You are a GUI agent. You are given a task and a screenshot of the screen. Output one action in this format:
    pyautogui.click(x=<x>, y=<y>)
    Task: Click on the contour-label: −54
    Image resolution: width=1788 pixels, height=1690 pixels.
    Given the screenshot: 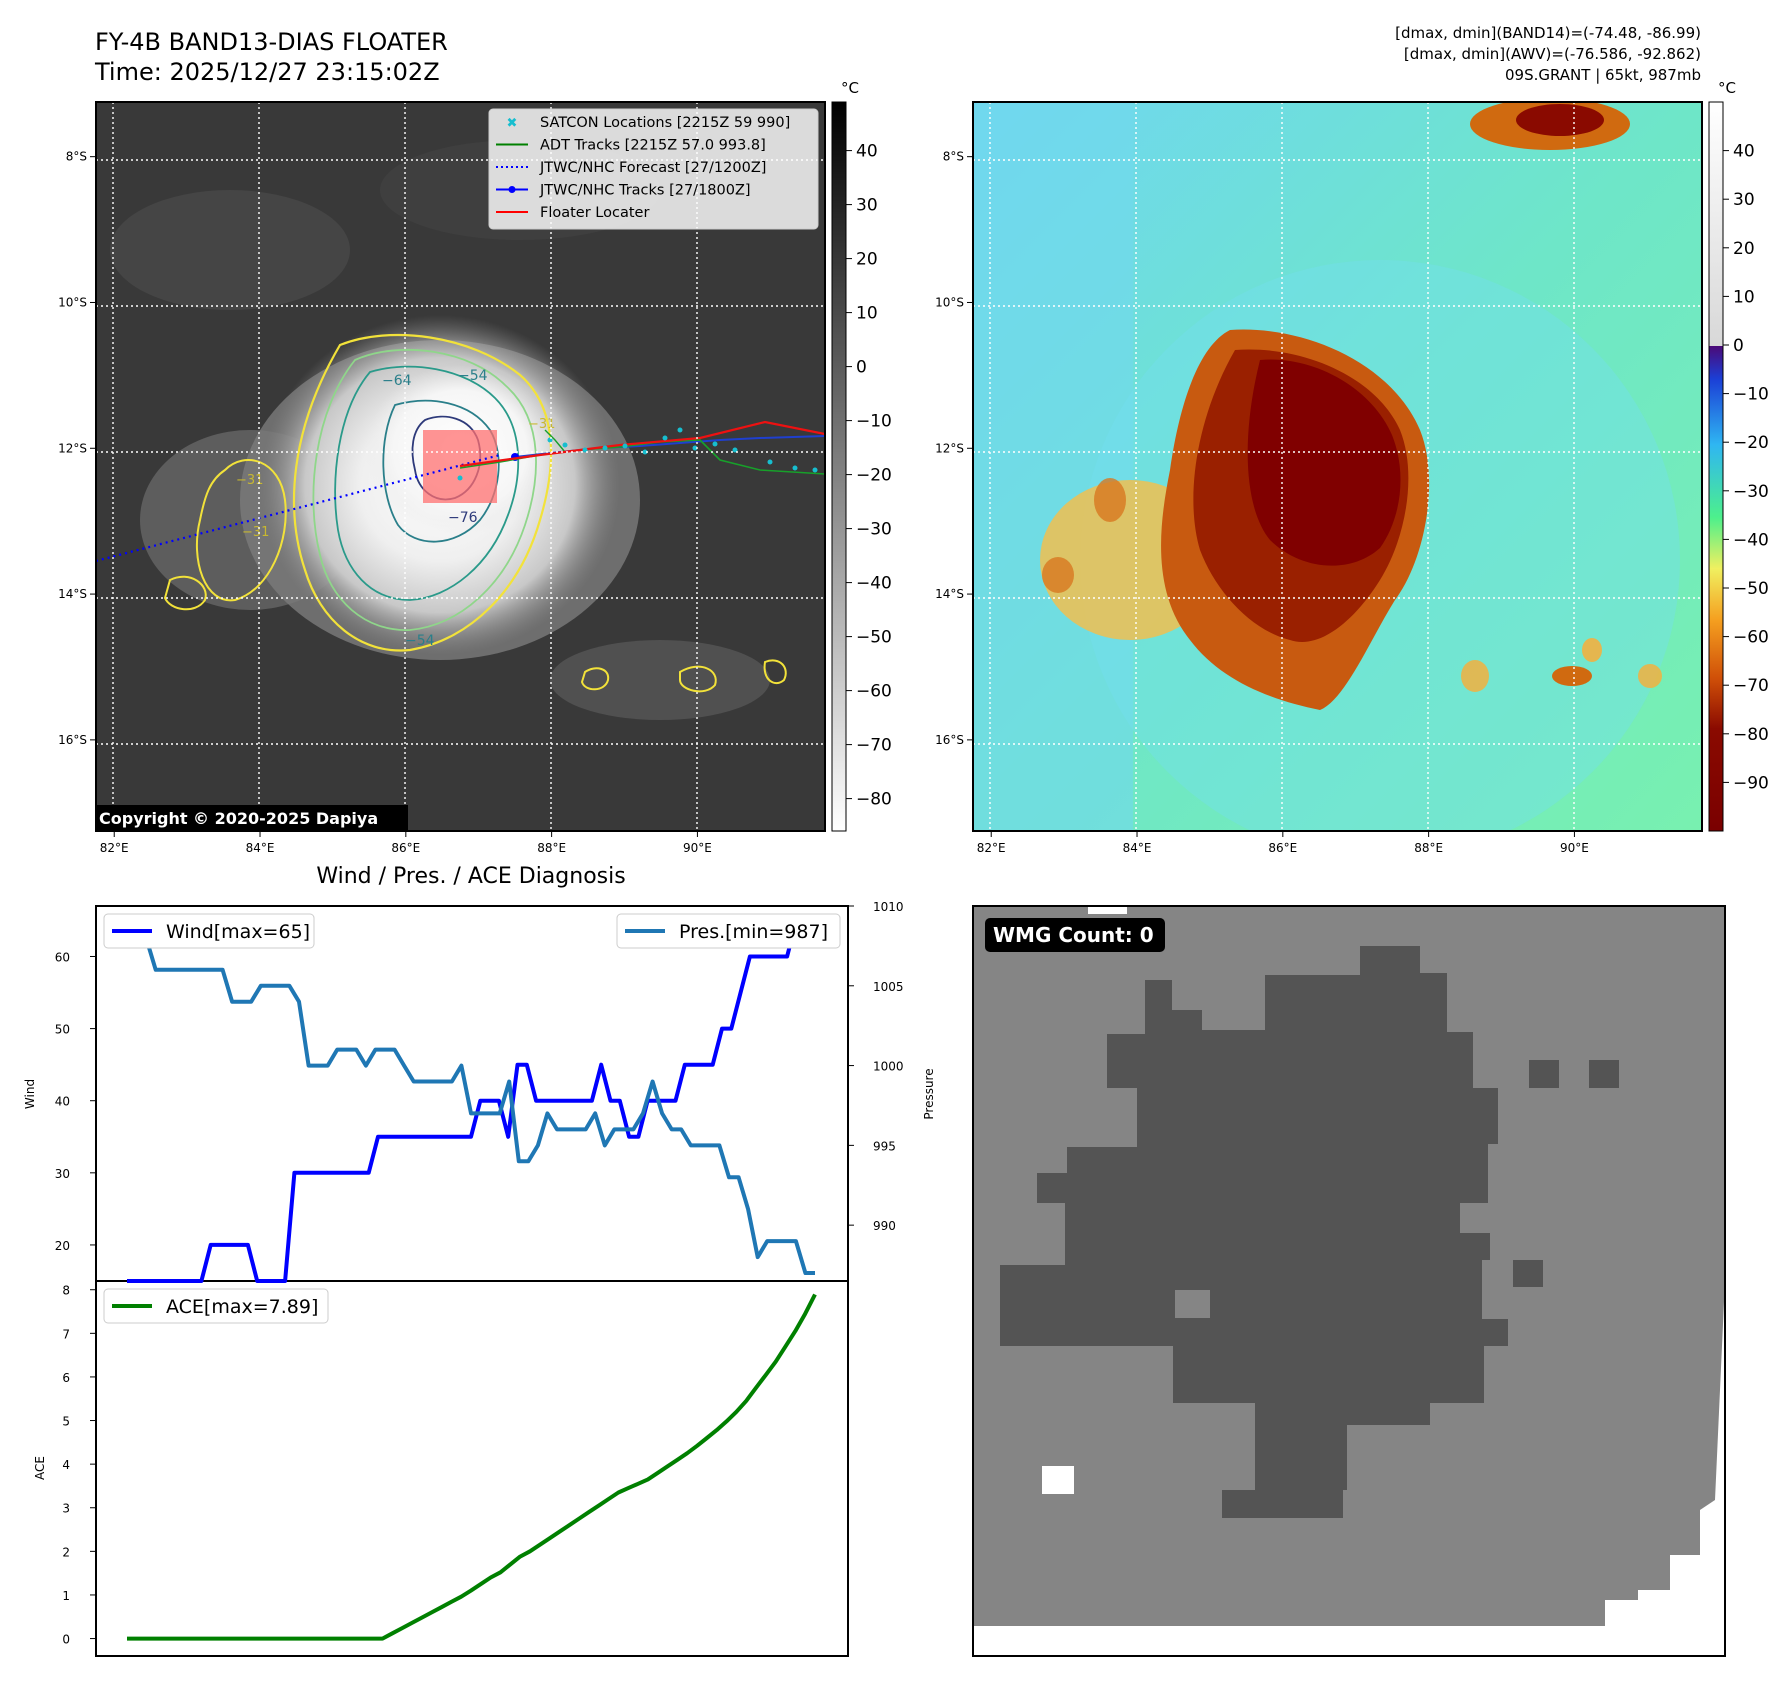 What is the action you would take?
    pyautogui.click(x=420, y=641)
    